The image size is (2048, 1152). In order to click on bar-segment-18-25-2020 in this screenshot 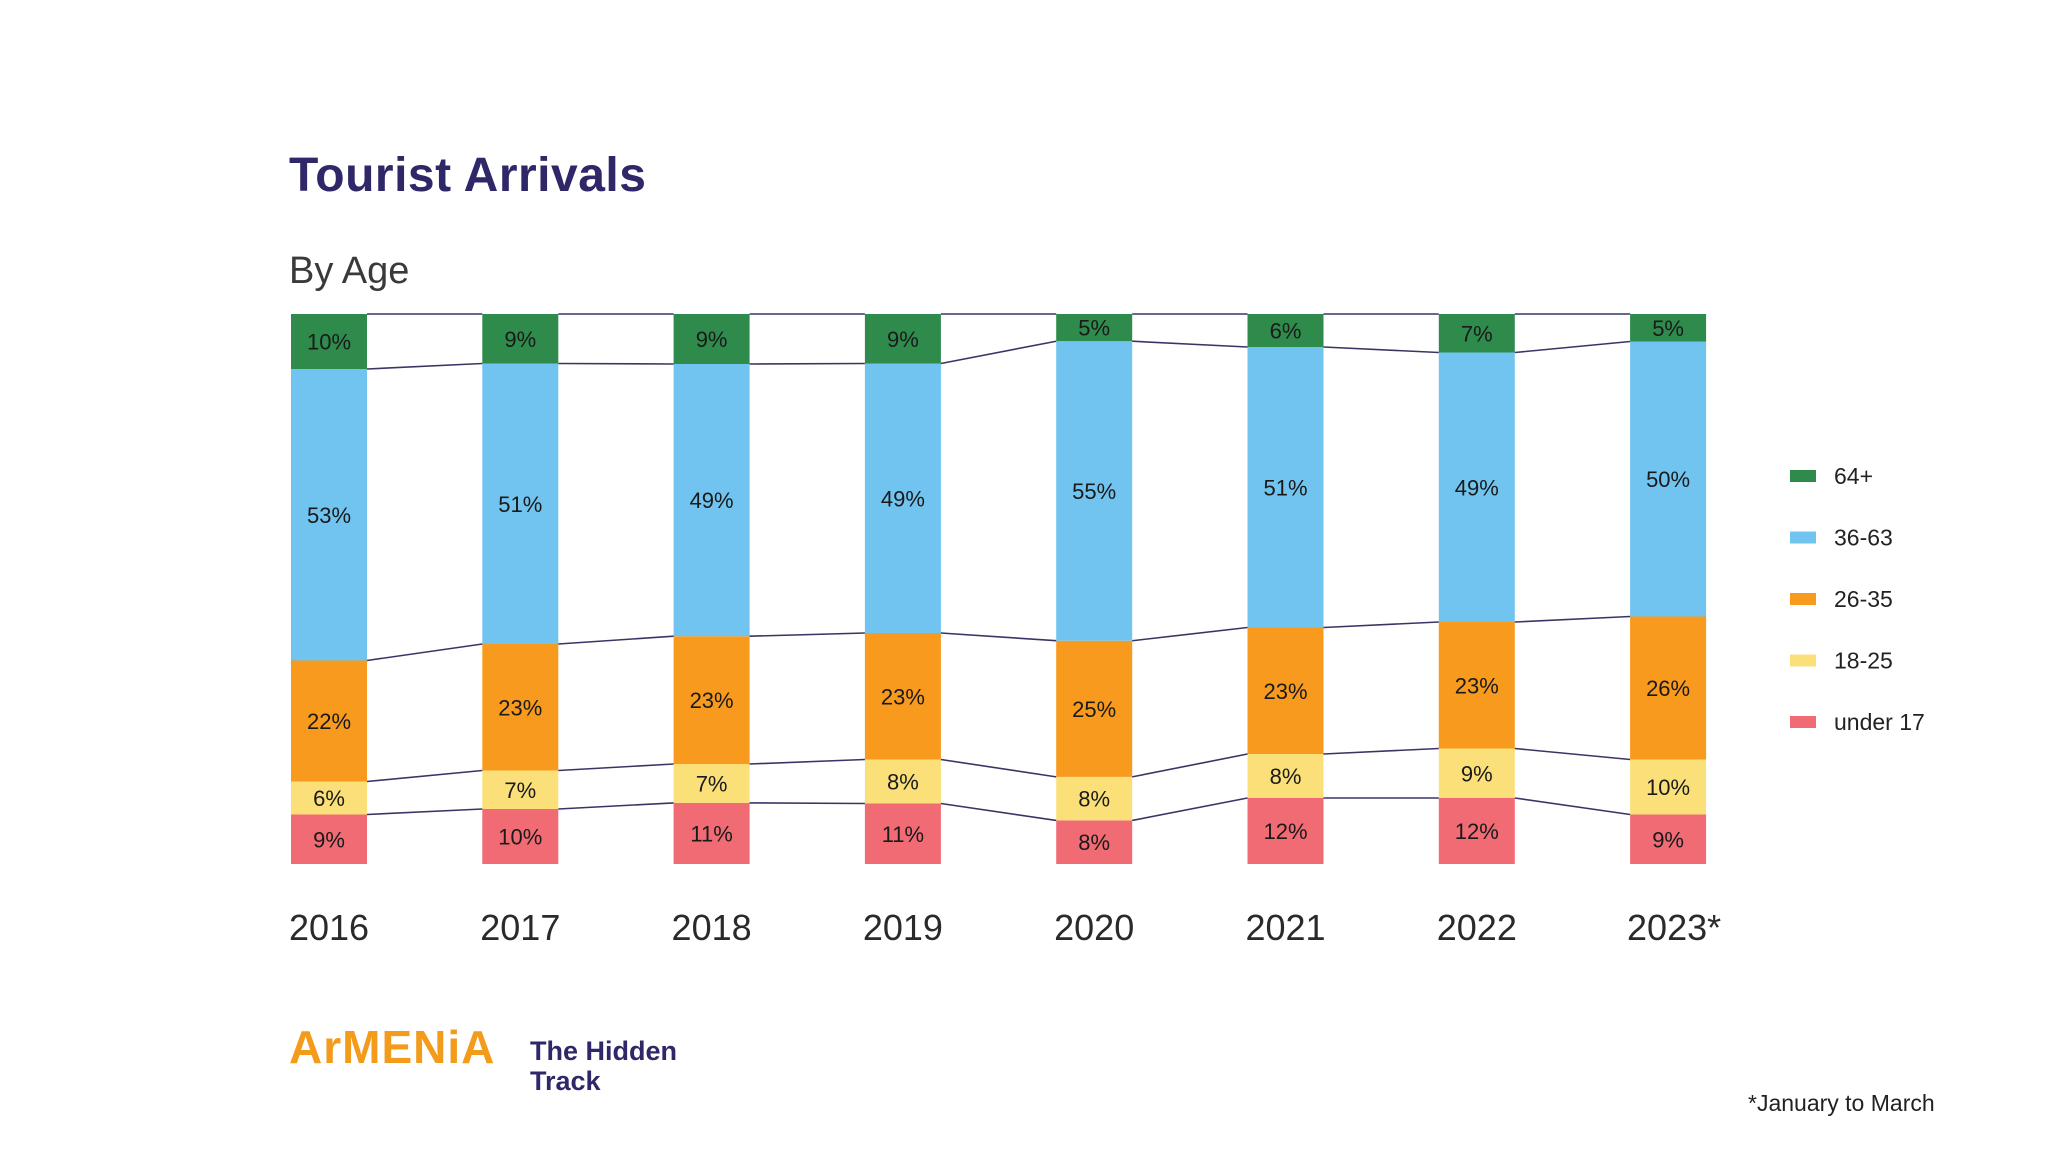, I will do `click(1094, 798)`.